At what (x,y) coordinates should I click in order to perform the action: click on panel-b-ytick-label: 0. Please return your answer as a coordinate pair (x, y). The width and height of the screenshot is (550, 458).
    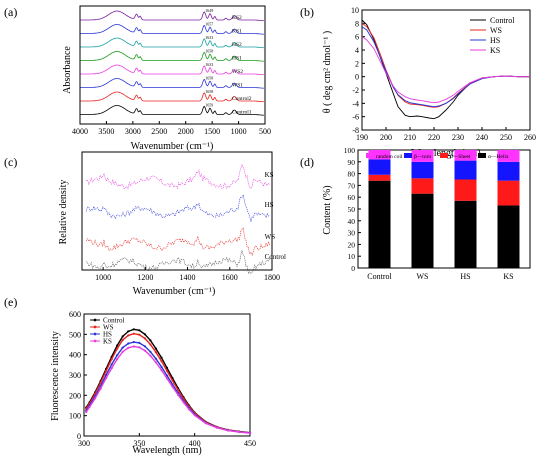
    Looking at the image, I should click on (357, 77).